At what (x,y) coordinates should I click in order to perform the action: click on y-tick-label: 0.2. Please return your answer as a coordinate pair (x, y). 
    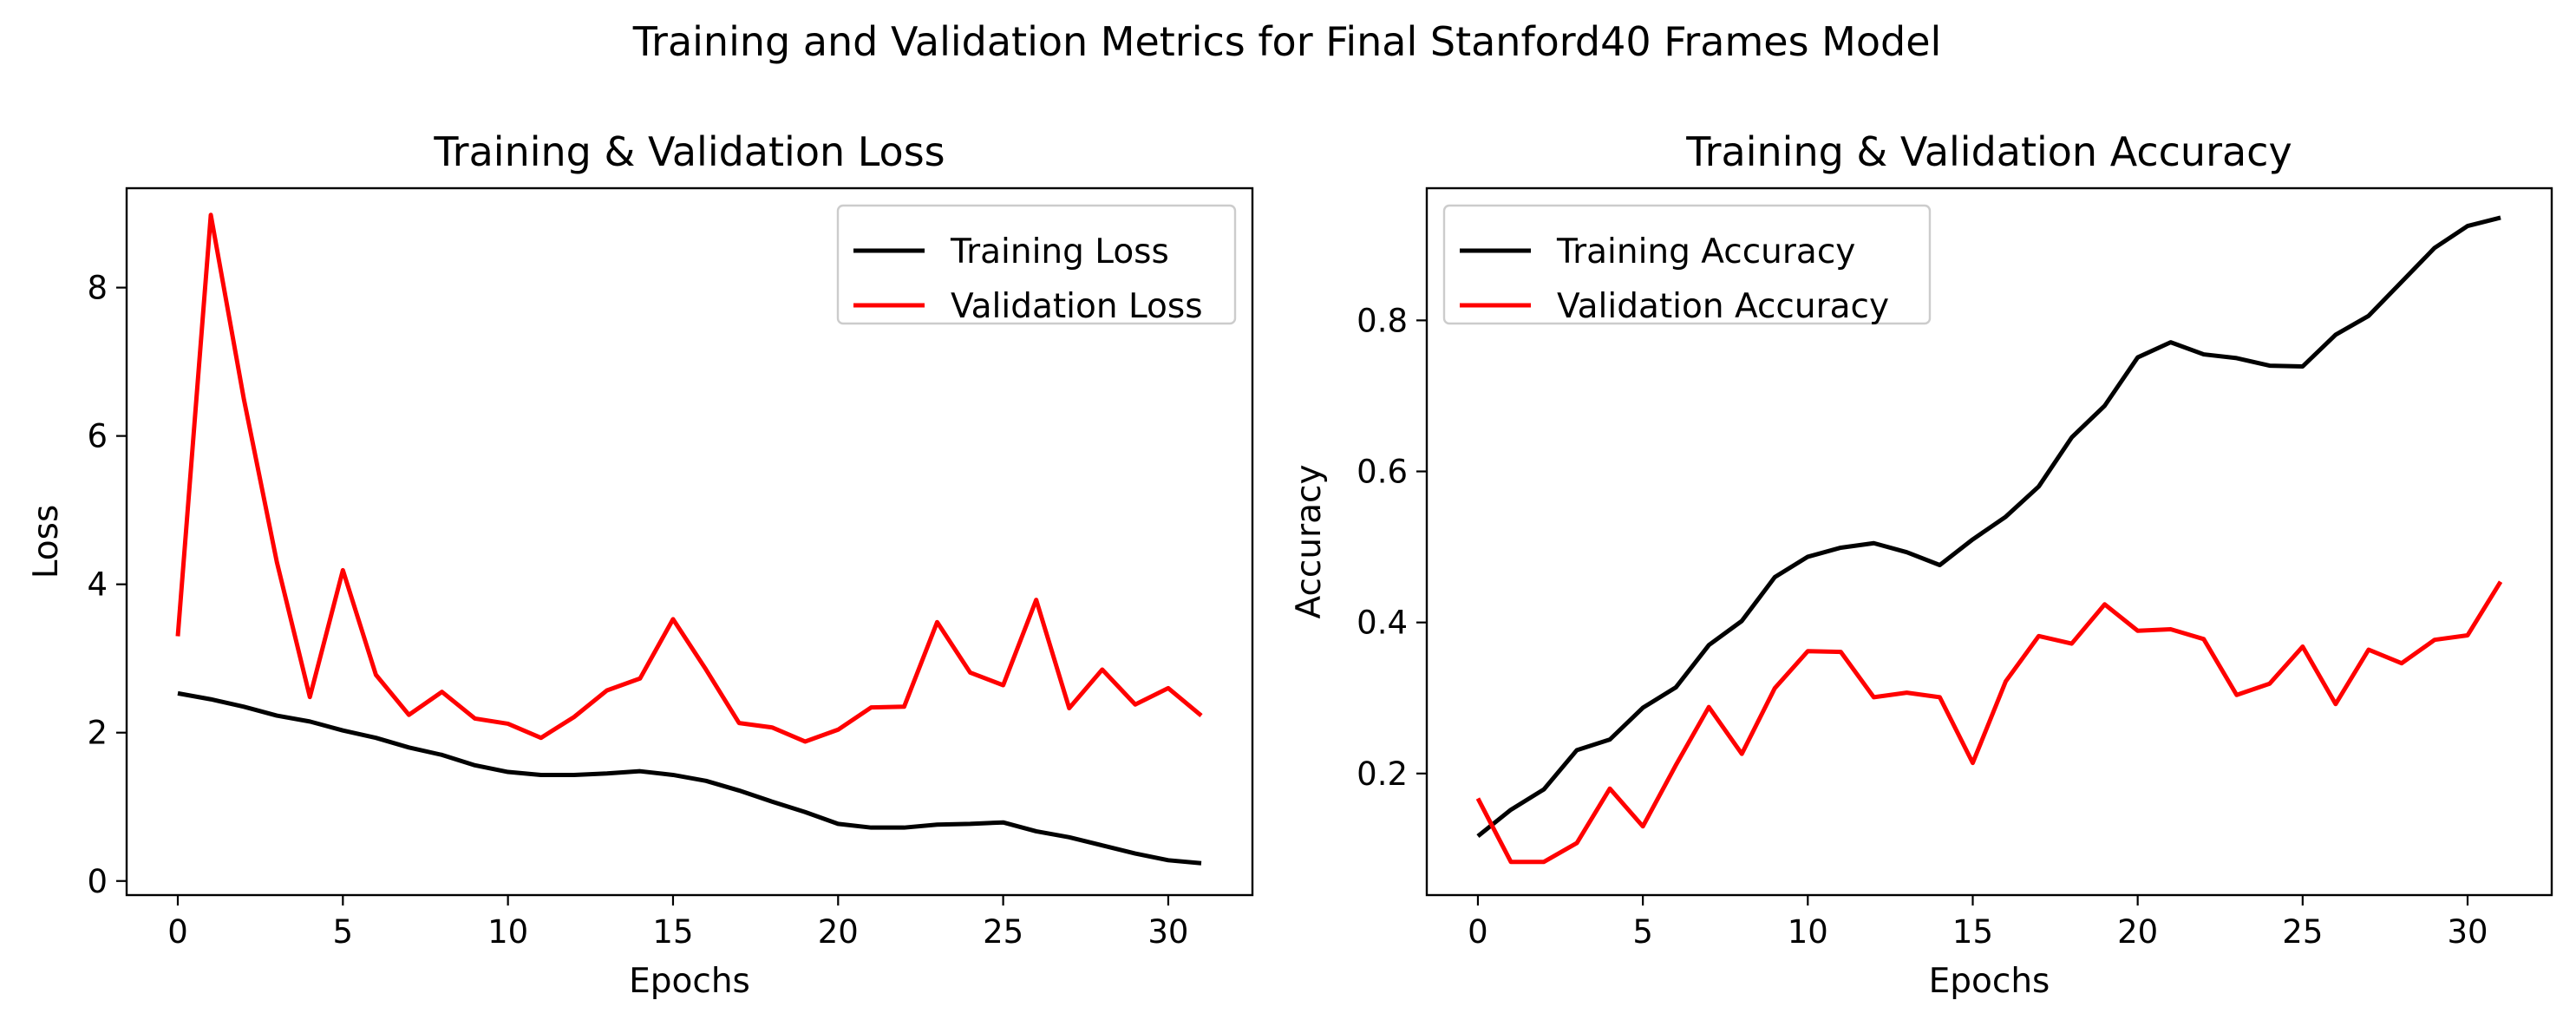
    Looking at the image, I should click on (1382, 774).